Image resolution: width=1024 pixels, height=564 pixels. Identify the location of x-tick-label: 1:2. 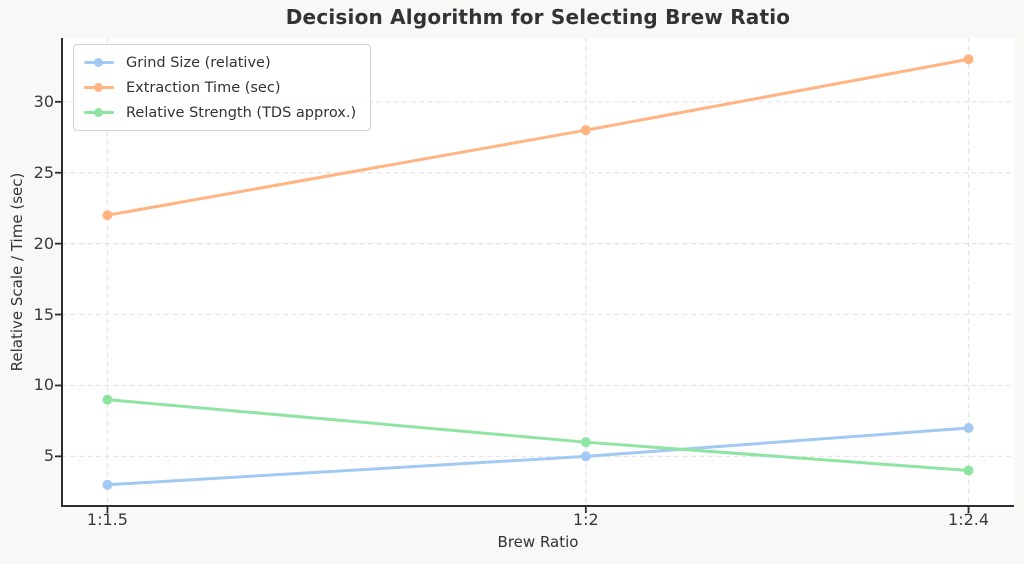
(585, 519).